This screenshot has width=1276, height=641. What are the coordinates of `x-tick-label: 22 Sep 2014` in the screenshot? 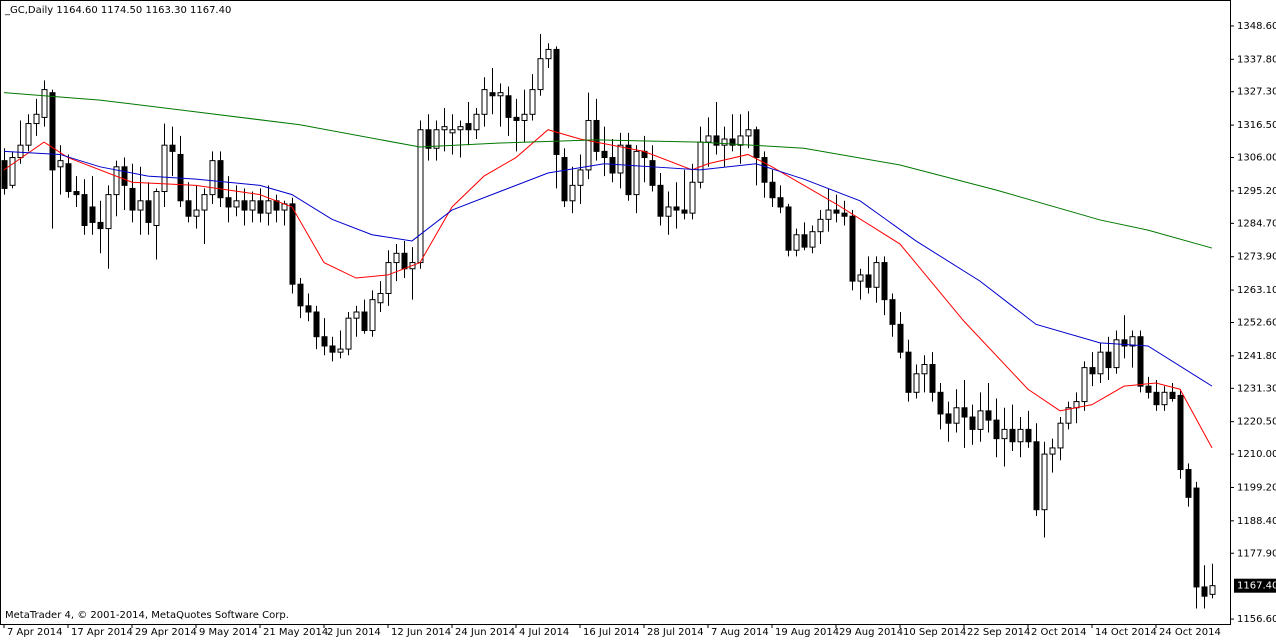 It's located at (998, 632).